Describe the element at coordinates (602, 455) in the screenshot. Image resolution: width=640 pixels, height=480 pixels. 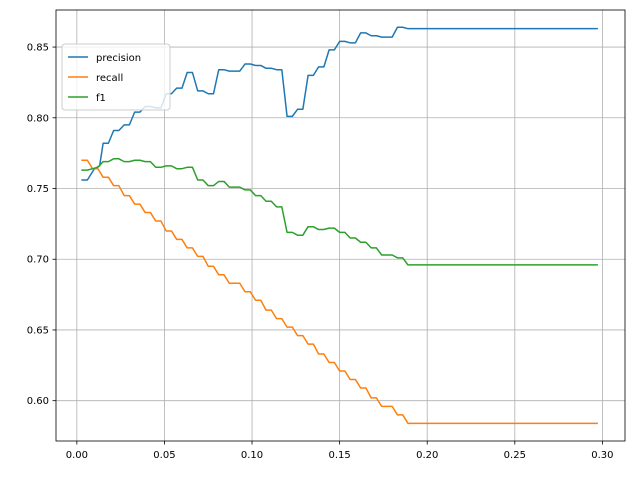
I see `x-tick-label: 0.30` at that location.